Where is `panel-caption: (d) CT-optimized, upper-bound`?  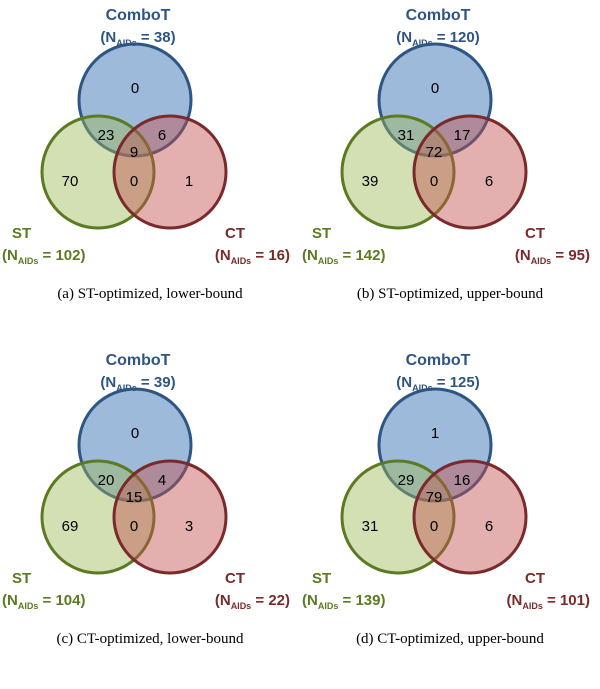
panel-caption: (d) CT-optimized, upper-bound is located at coordinates (450, 639).